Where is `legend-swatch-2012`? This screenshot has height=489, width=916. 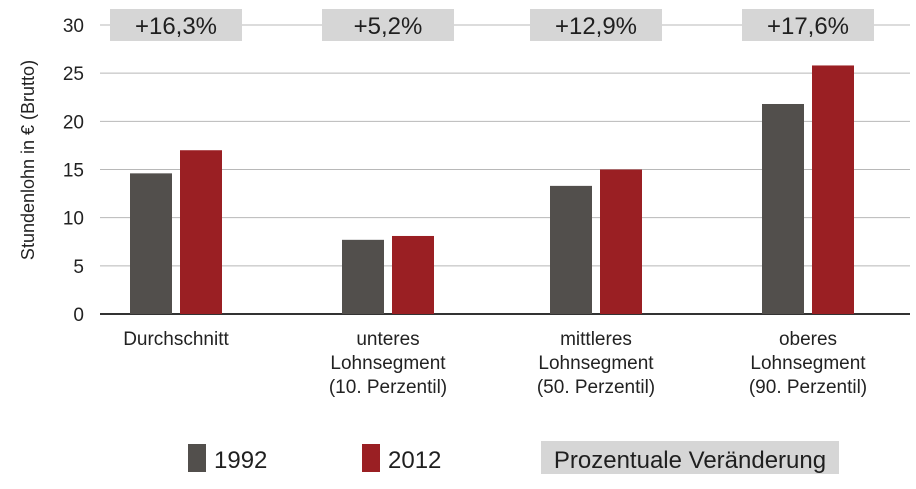
legend-swatch-2012 is located at coordinates (371, 458).